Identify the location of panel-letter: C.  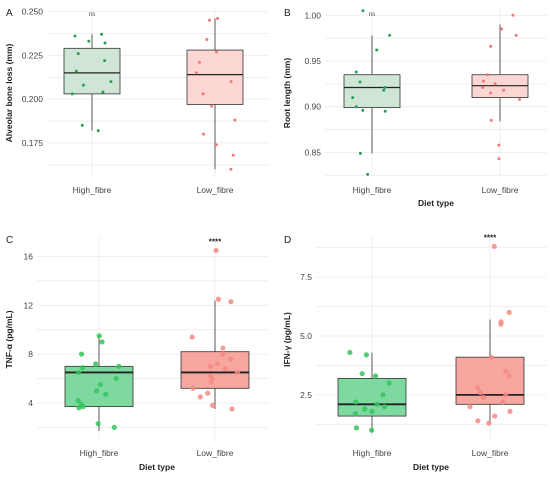
(9, 240).